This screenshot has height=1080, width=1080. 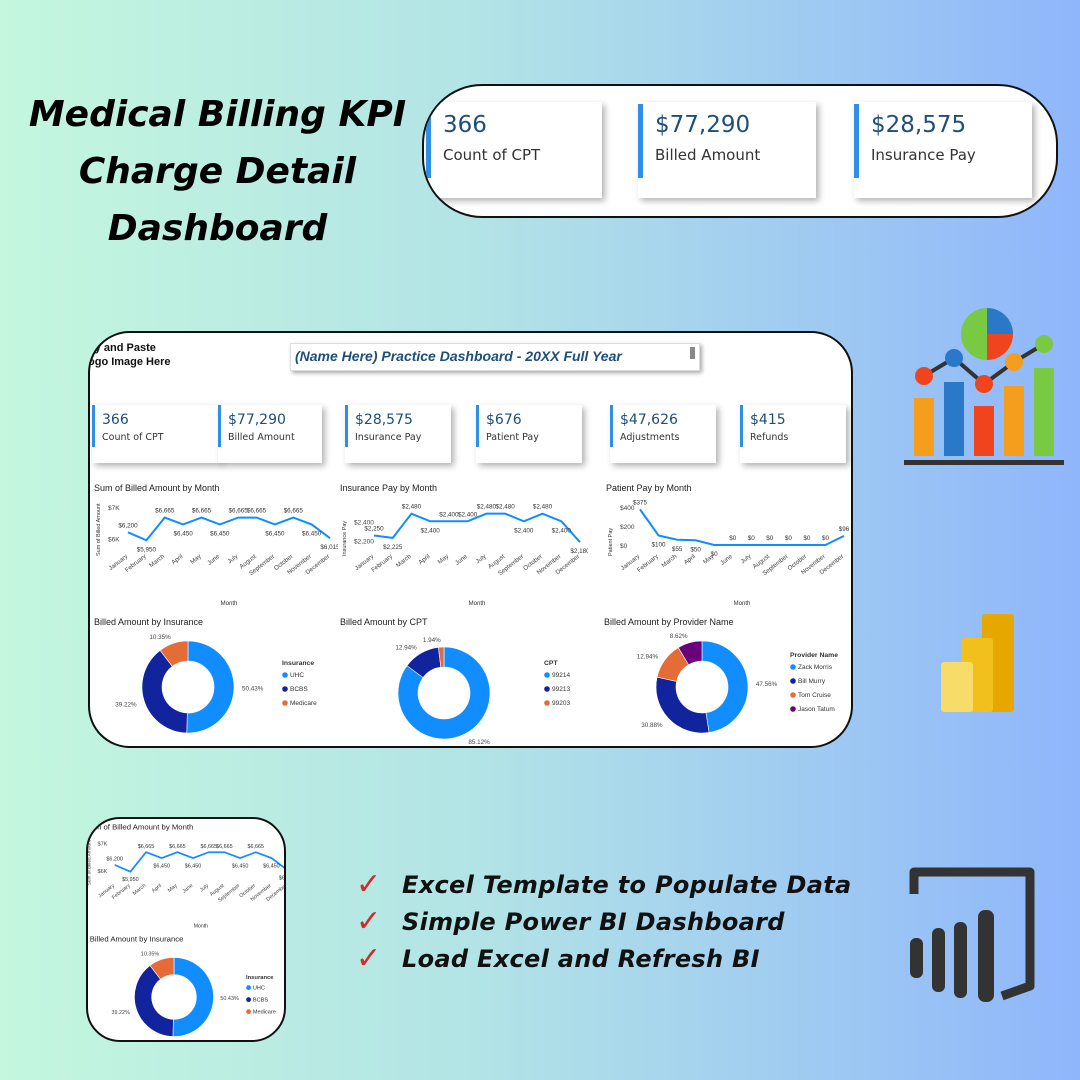 I want to click on kpi-label: Insurance Pay, so click(x=923, y=155).